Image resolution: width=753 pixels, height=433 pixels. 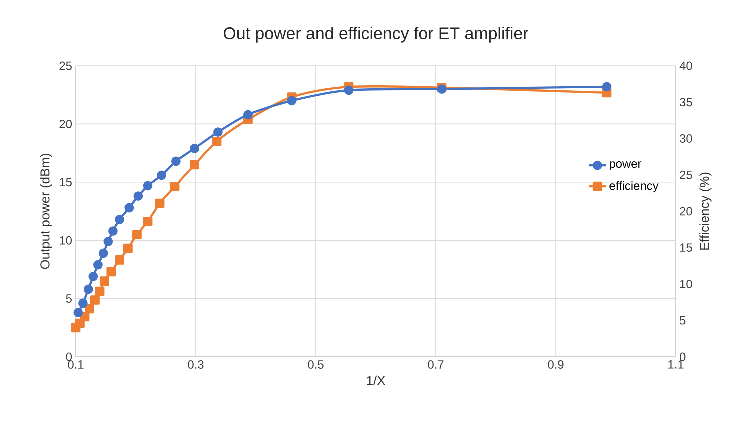 What do you see at coordinates (556, 364) in the screenshot?
I see `x-tick-label: 0.9` at bounding box center [556, 364].